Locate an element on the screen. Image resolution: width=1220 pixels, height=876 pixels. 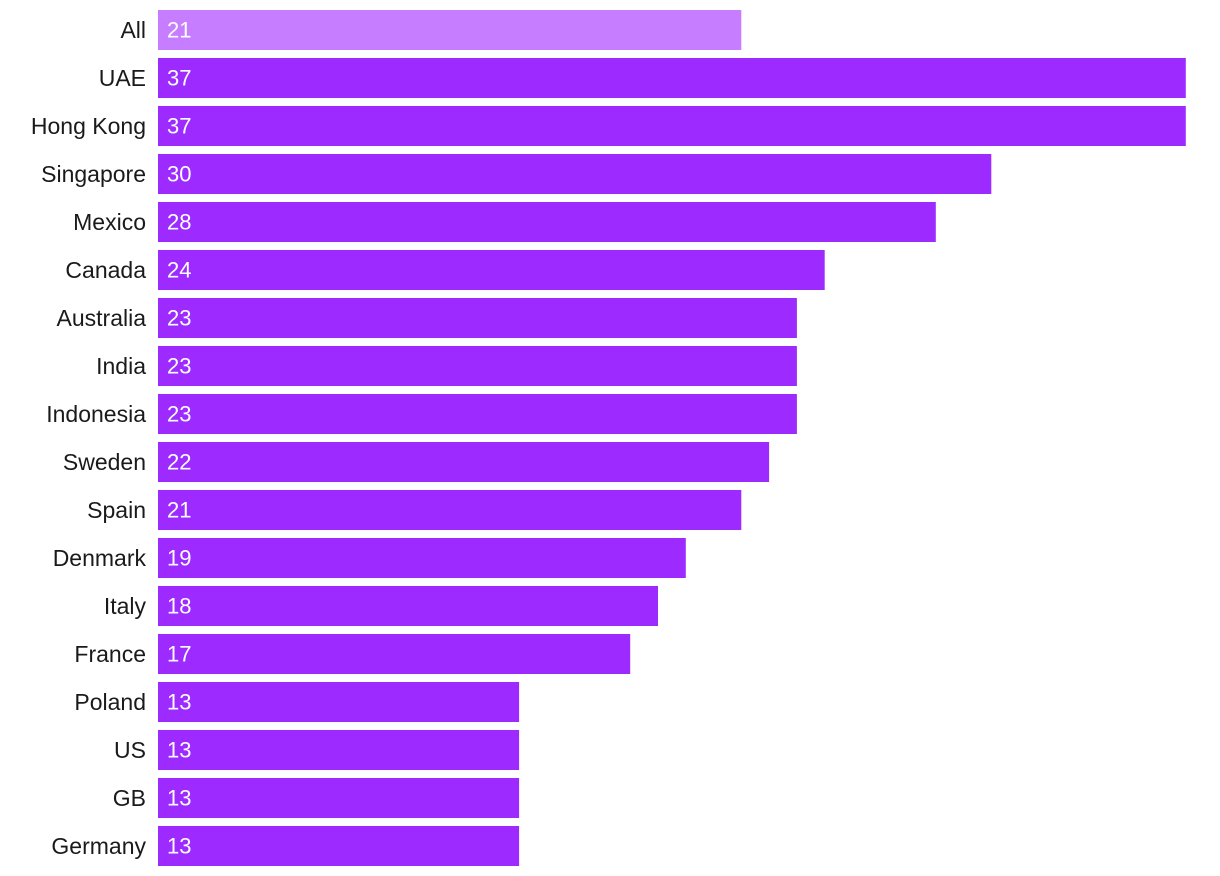
bar-italy is located at coordinates (408, 606).